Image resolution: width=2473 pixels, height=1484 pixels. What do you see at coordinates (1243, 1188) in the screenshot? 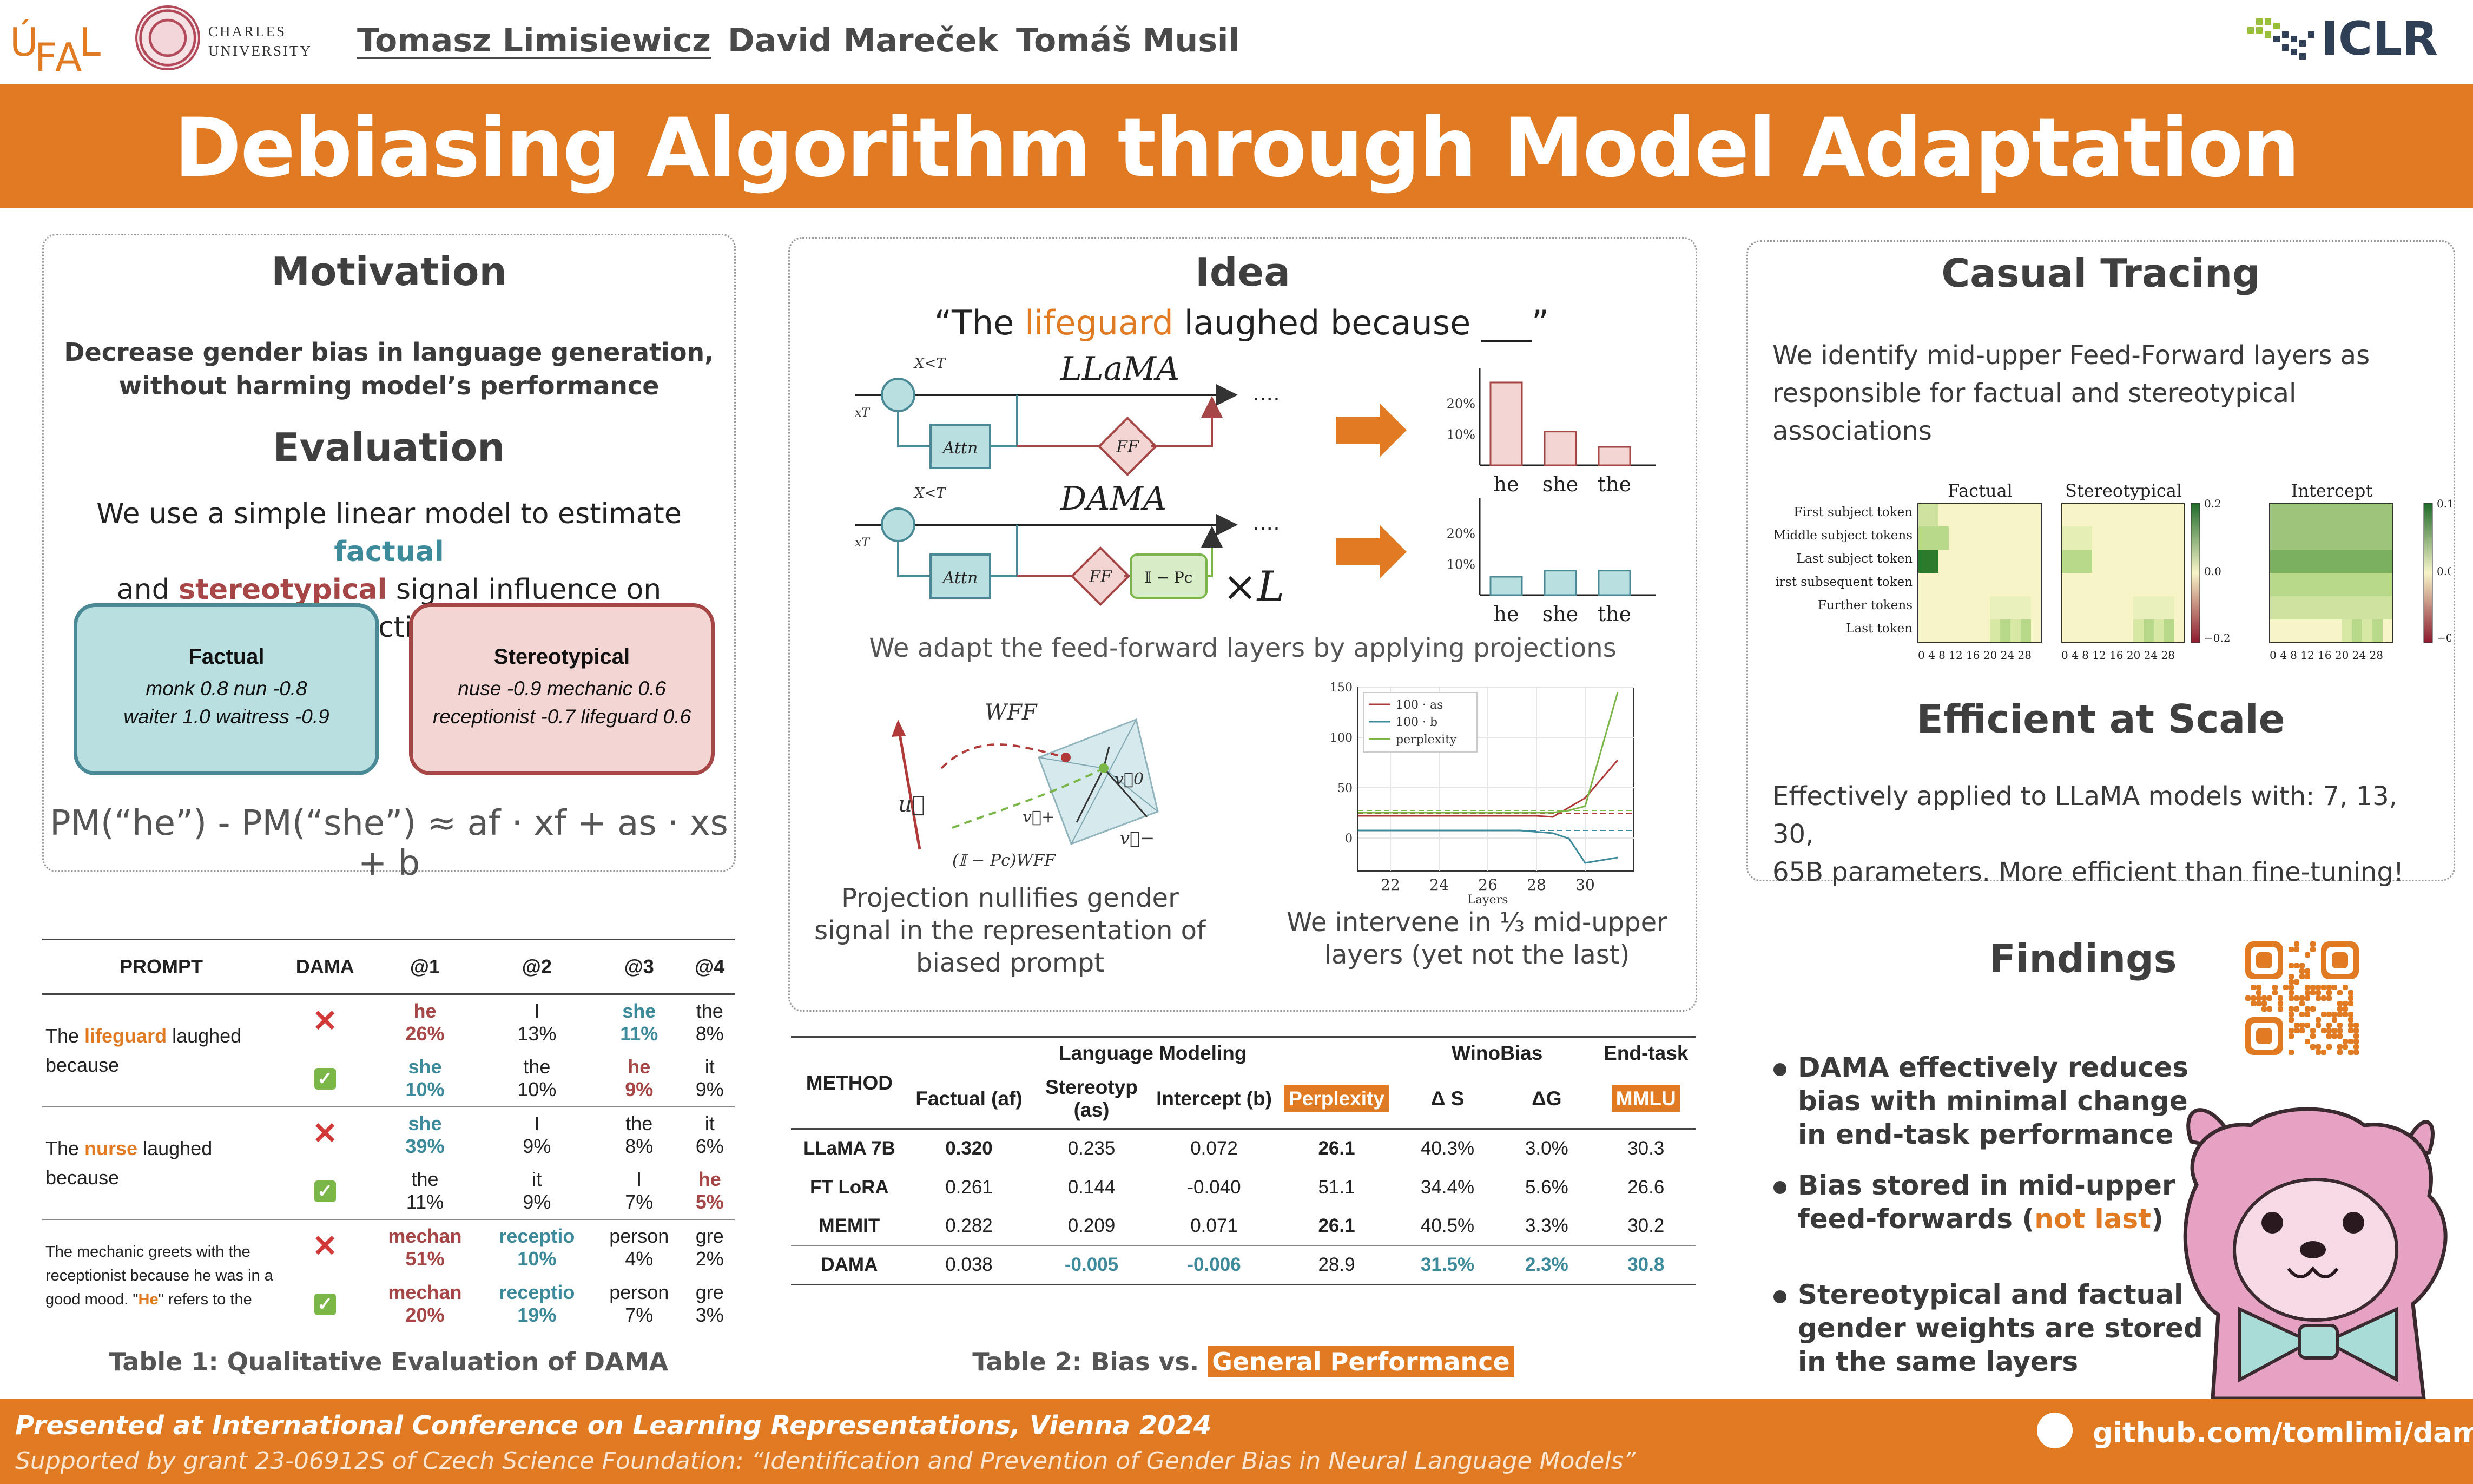
I see `table-row: FT LoRA 0.261 0.144 -0.040 51.1 34.4% 5.6% 26.6` at bounding box center [1243, 1188].